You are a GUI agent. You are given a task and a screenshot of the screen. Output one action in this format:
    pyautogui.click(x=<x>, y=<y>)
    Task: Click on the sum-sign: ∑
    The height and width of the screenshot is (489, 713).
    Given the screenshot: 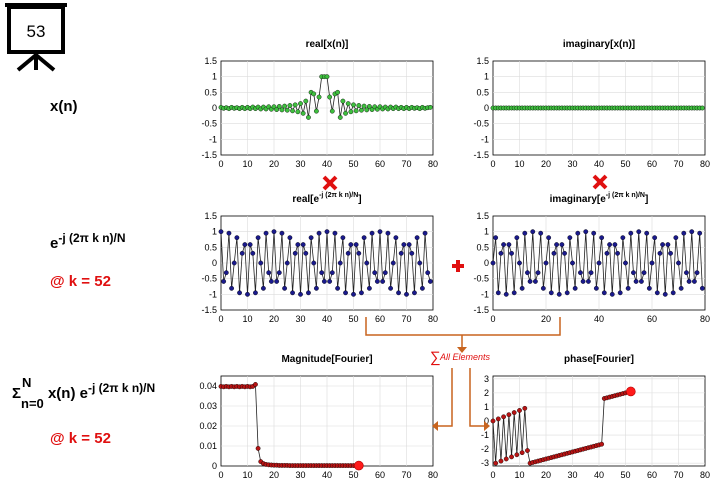 What is the action you would take?
    pyautogui.click(x=435, y=357)
    